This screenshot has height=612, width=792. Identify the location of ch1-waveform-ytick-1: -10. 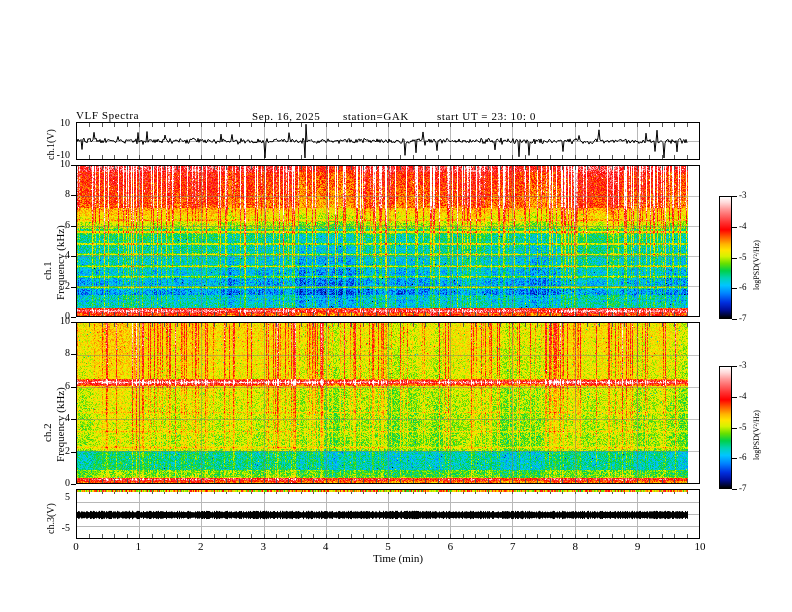
(63, 155).